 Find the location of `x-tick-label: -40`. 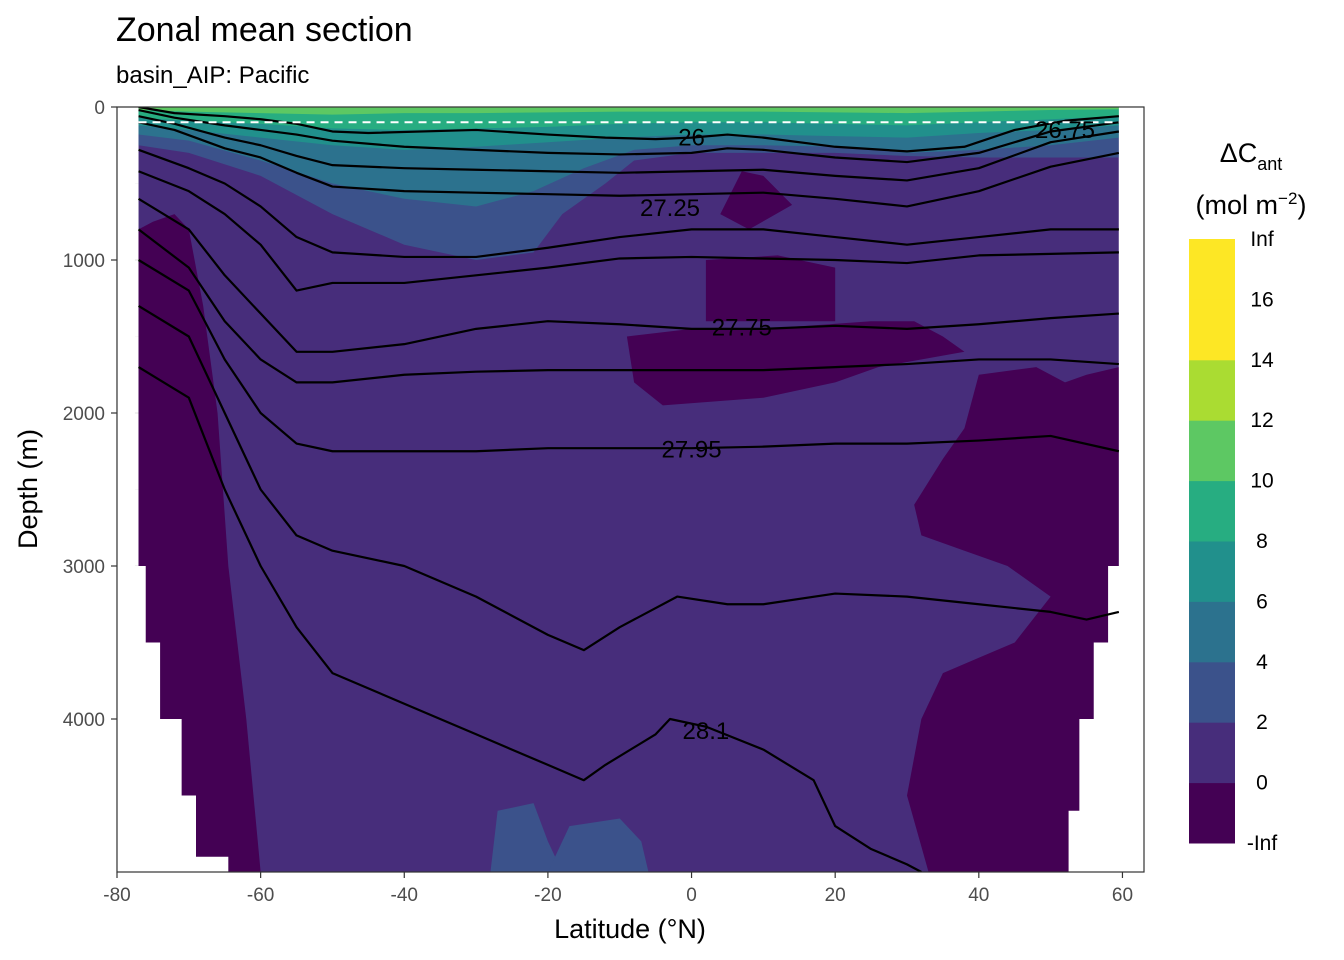

x-tick-label: -40 is located at coordinates (404, 895).